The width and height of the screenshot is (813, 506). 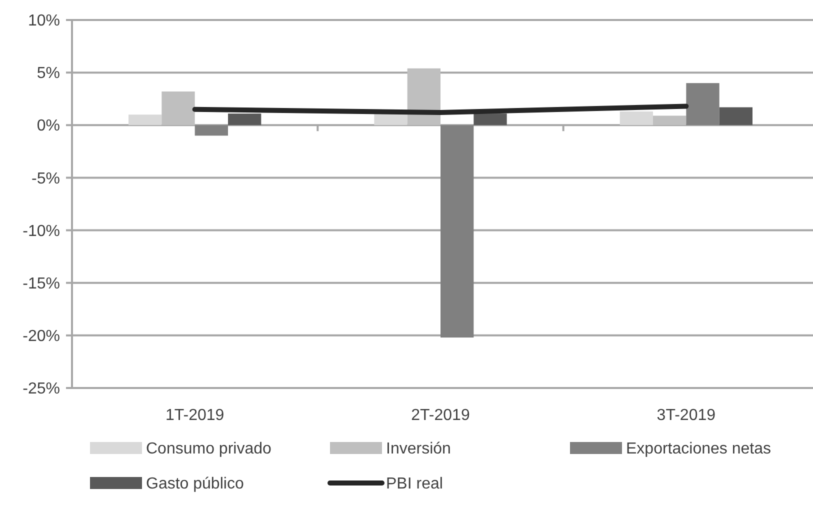 I want to click on x-tick-label: 1T-2019, so click(x=194, y=415).